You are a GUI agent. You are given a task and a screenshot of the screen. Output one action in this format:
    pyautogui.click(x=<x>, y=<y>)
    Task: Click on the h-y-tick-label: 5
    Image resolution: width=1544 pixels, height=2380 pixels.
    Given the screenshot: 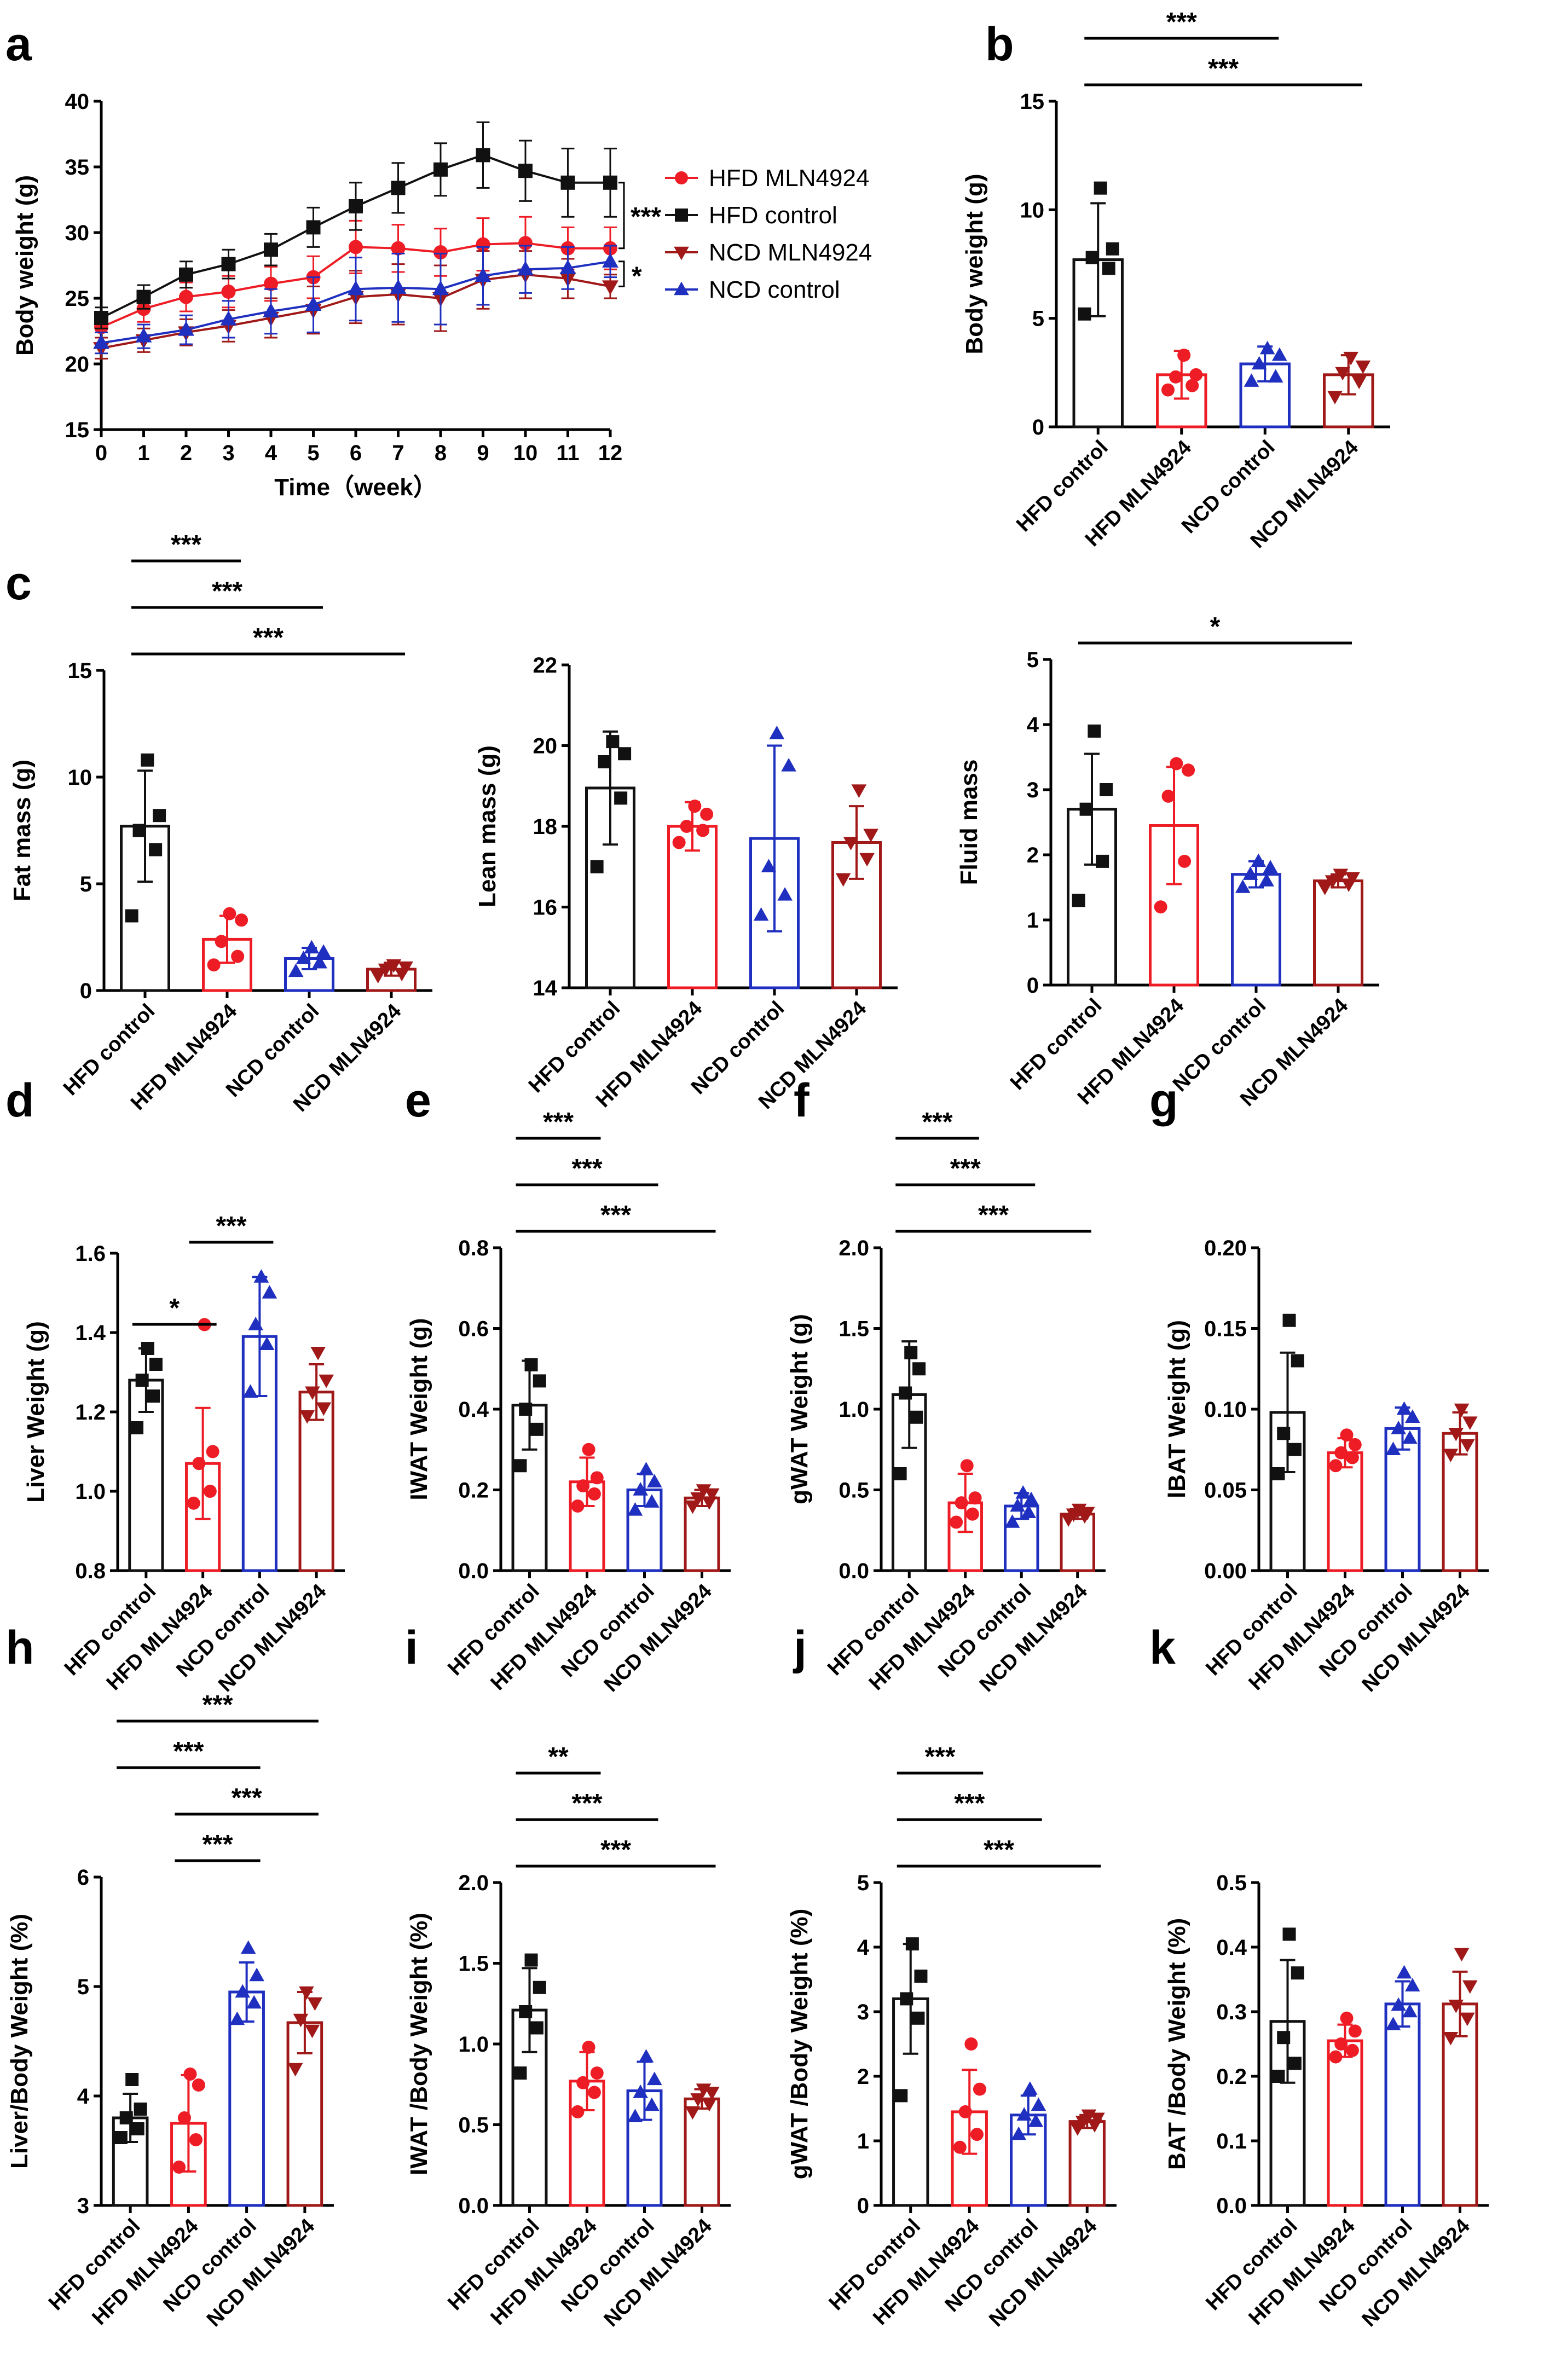 What is the action you would take?
    pyautogui.click(x=83, y=1987)
    